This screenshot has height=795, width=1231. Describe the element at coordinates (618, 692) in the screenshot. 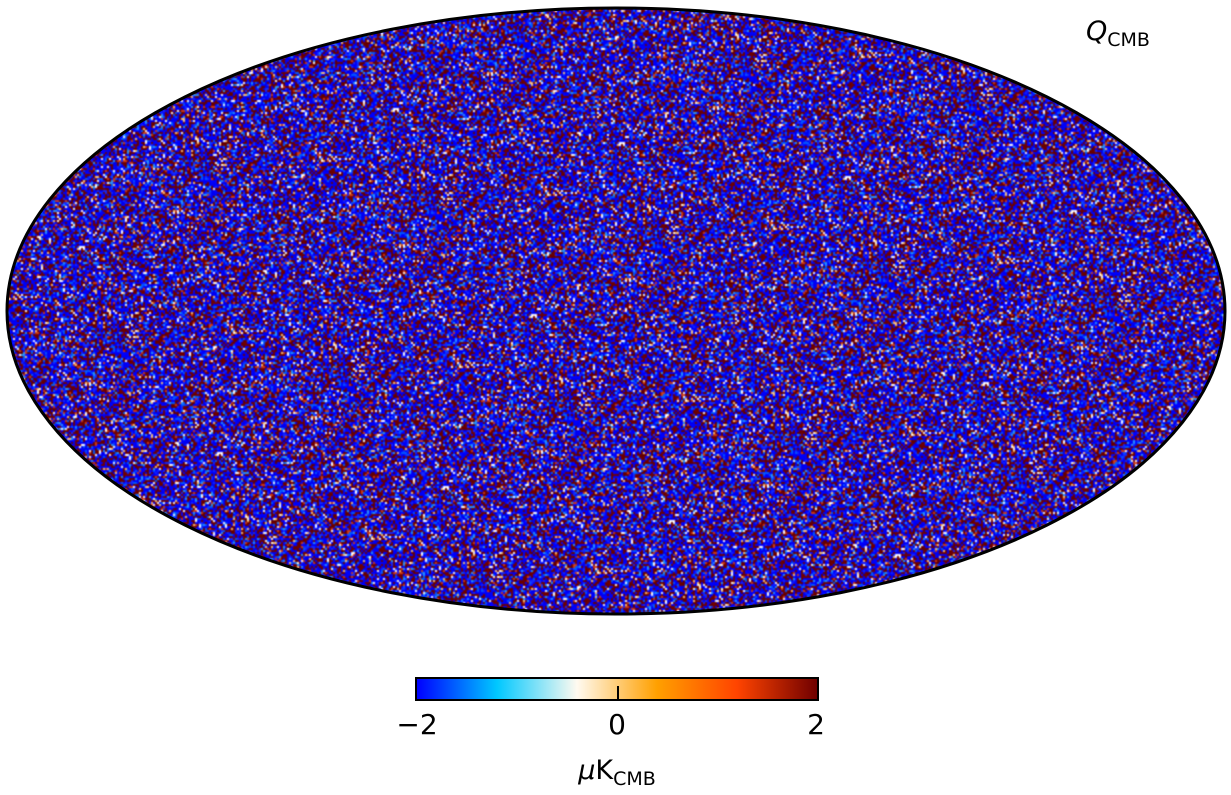

I see `colorbar-mid-tick` at that location.